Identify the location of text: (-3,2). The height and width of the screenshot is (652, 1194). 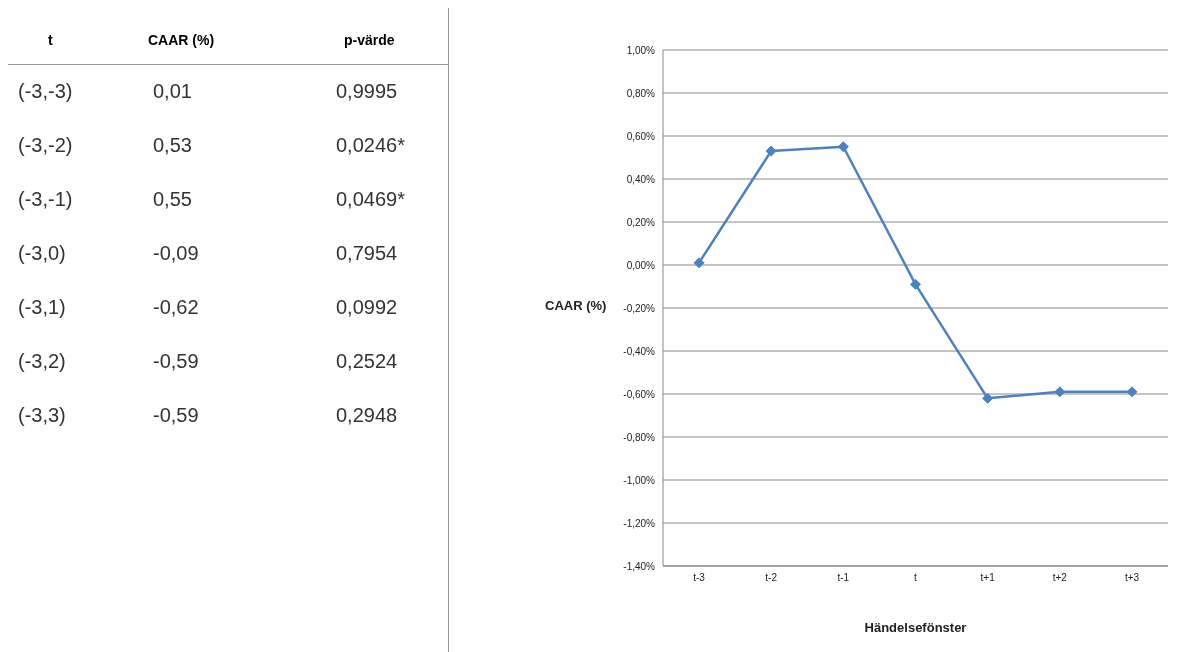
(42, 361).